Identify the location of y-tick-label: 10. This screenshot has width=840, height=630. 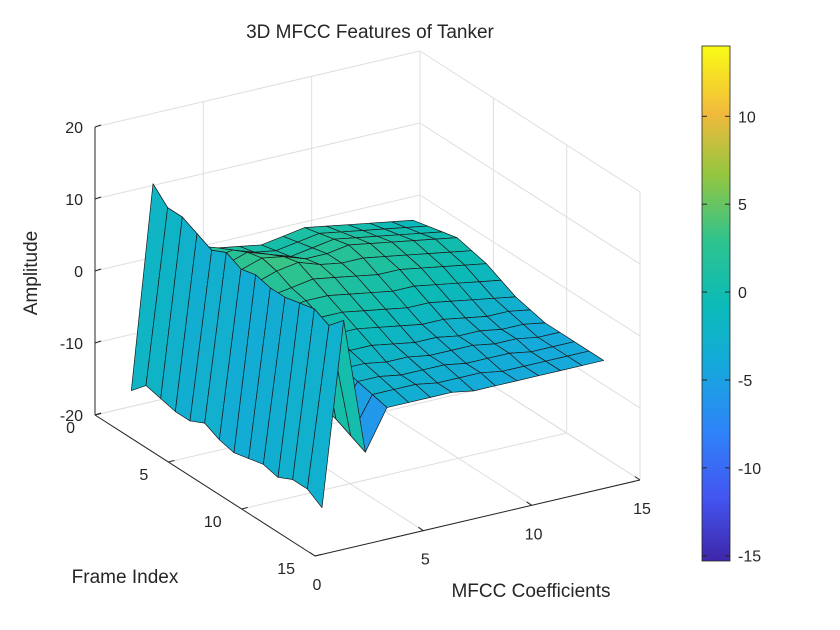
(213, 522).